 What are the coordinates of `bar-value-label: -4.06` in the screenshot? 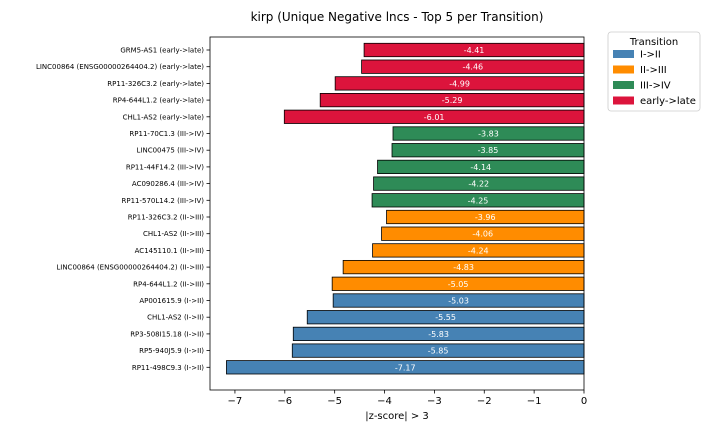 It's located at (482, 234).